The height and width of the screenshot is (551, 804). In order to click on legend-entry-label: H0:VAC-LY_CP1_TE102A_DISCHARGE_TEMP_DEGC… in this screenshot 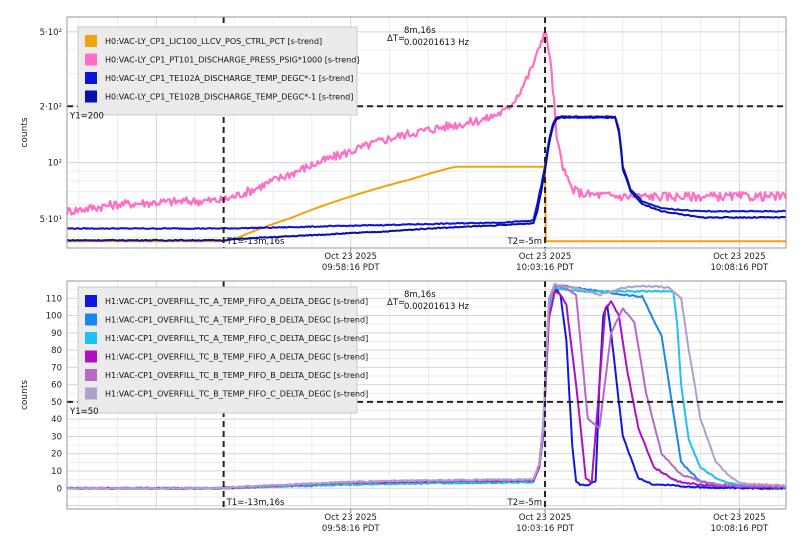, I will do `click(229, 78)`.